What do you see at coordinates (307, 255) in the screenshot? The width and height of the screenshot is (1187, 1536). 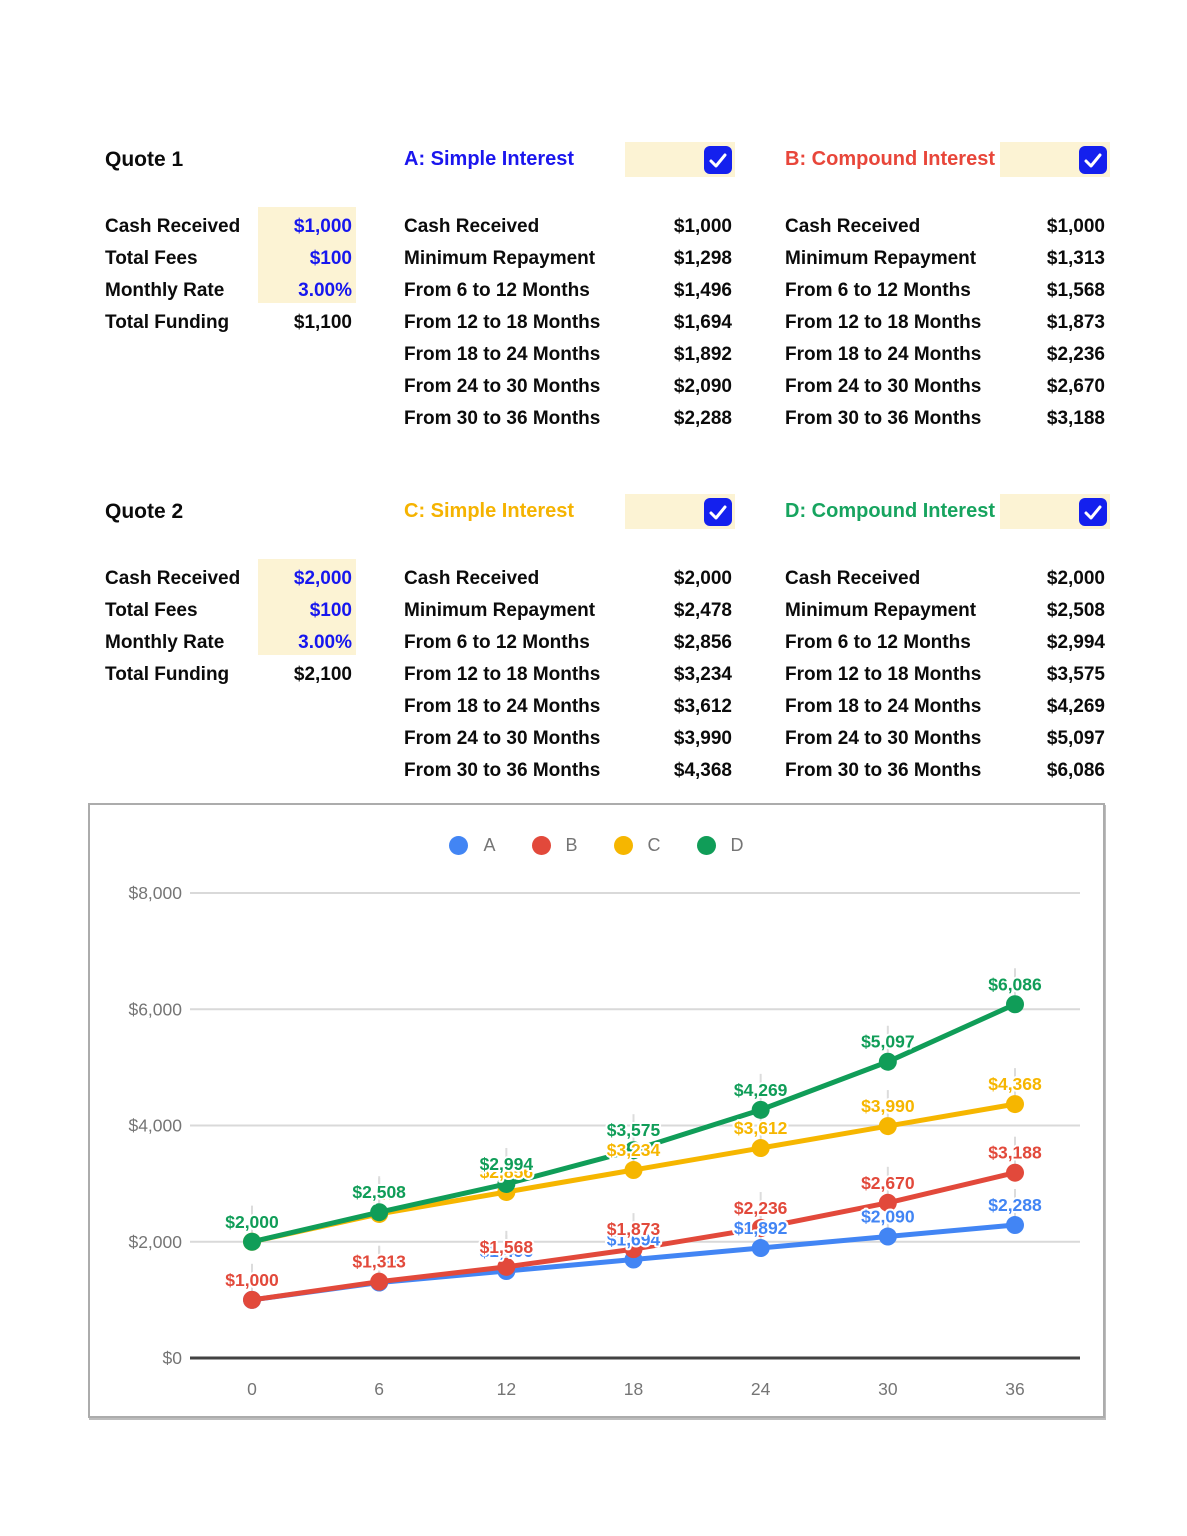 I see `quote-input-highlight` at bounding box center [307, 255].